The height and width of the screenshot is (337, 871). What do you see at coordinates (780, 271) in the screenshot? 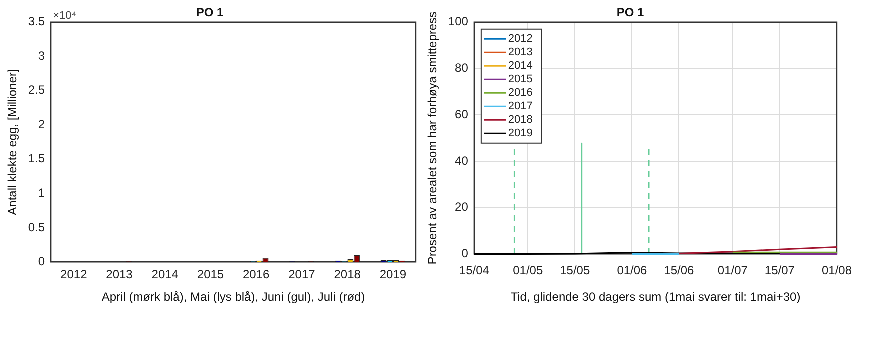
I see `x-tick-label: 15/07` at bounding box center [780, 271].